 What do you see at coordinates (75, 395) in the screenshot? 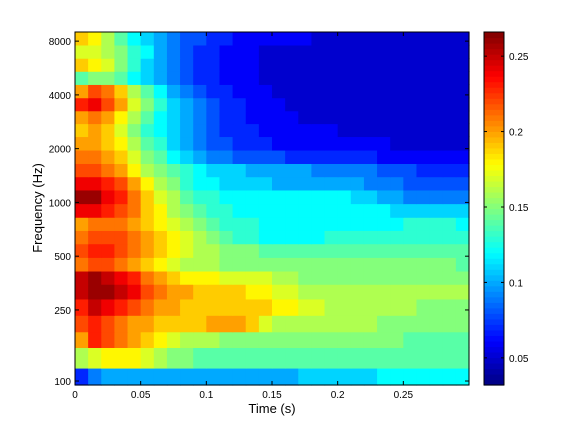
I see `x-tick-label: 0` at bounding box center [75, 395].